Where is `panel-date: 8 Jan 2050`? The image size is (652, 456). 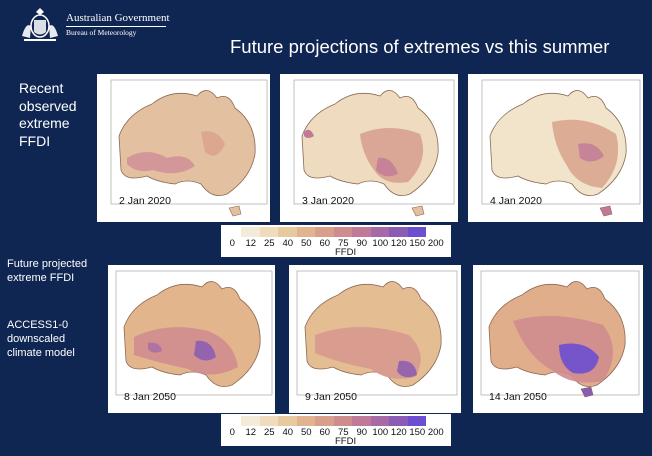
panel-date: 8 Jan 2050 is located at coordinates (150, 397).